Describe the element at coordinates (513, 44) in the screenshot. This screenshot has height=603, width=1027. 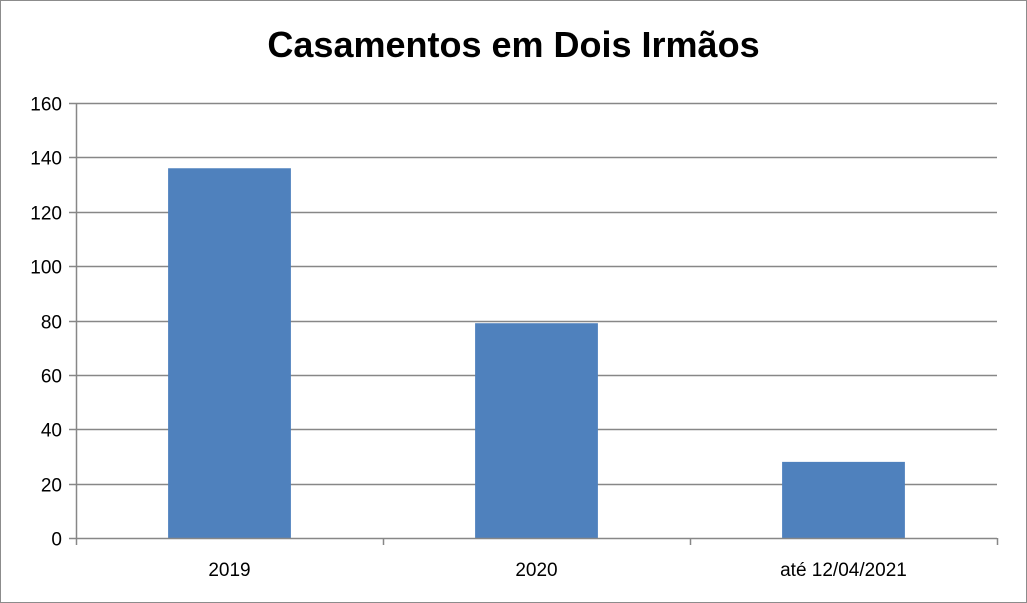
I see `chart-title: Casamentos em Dois Irmãos` at that location.